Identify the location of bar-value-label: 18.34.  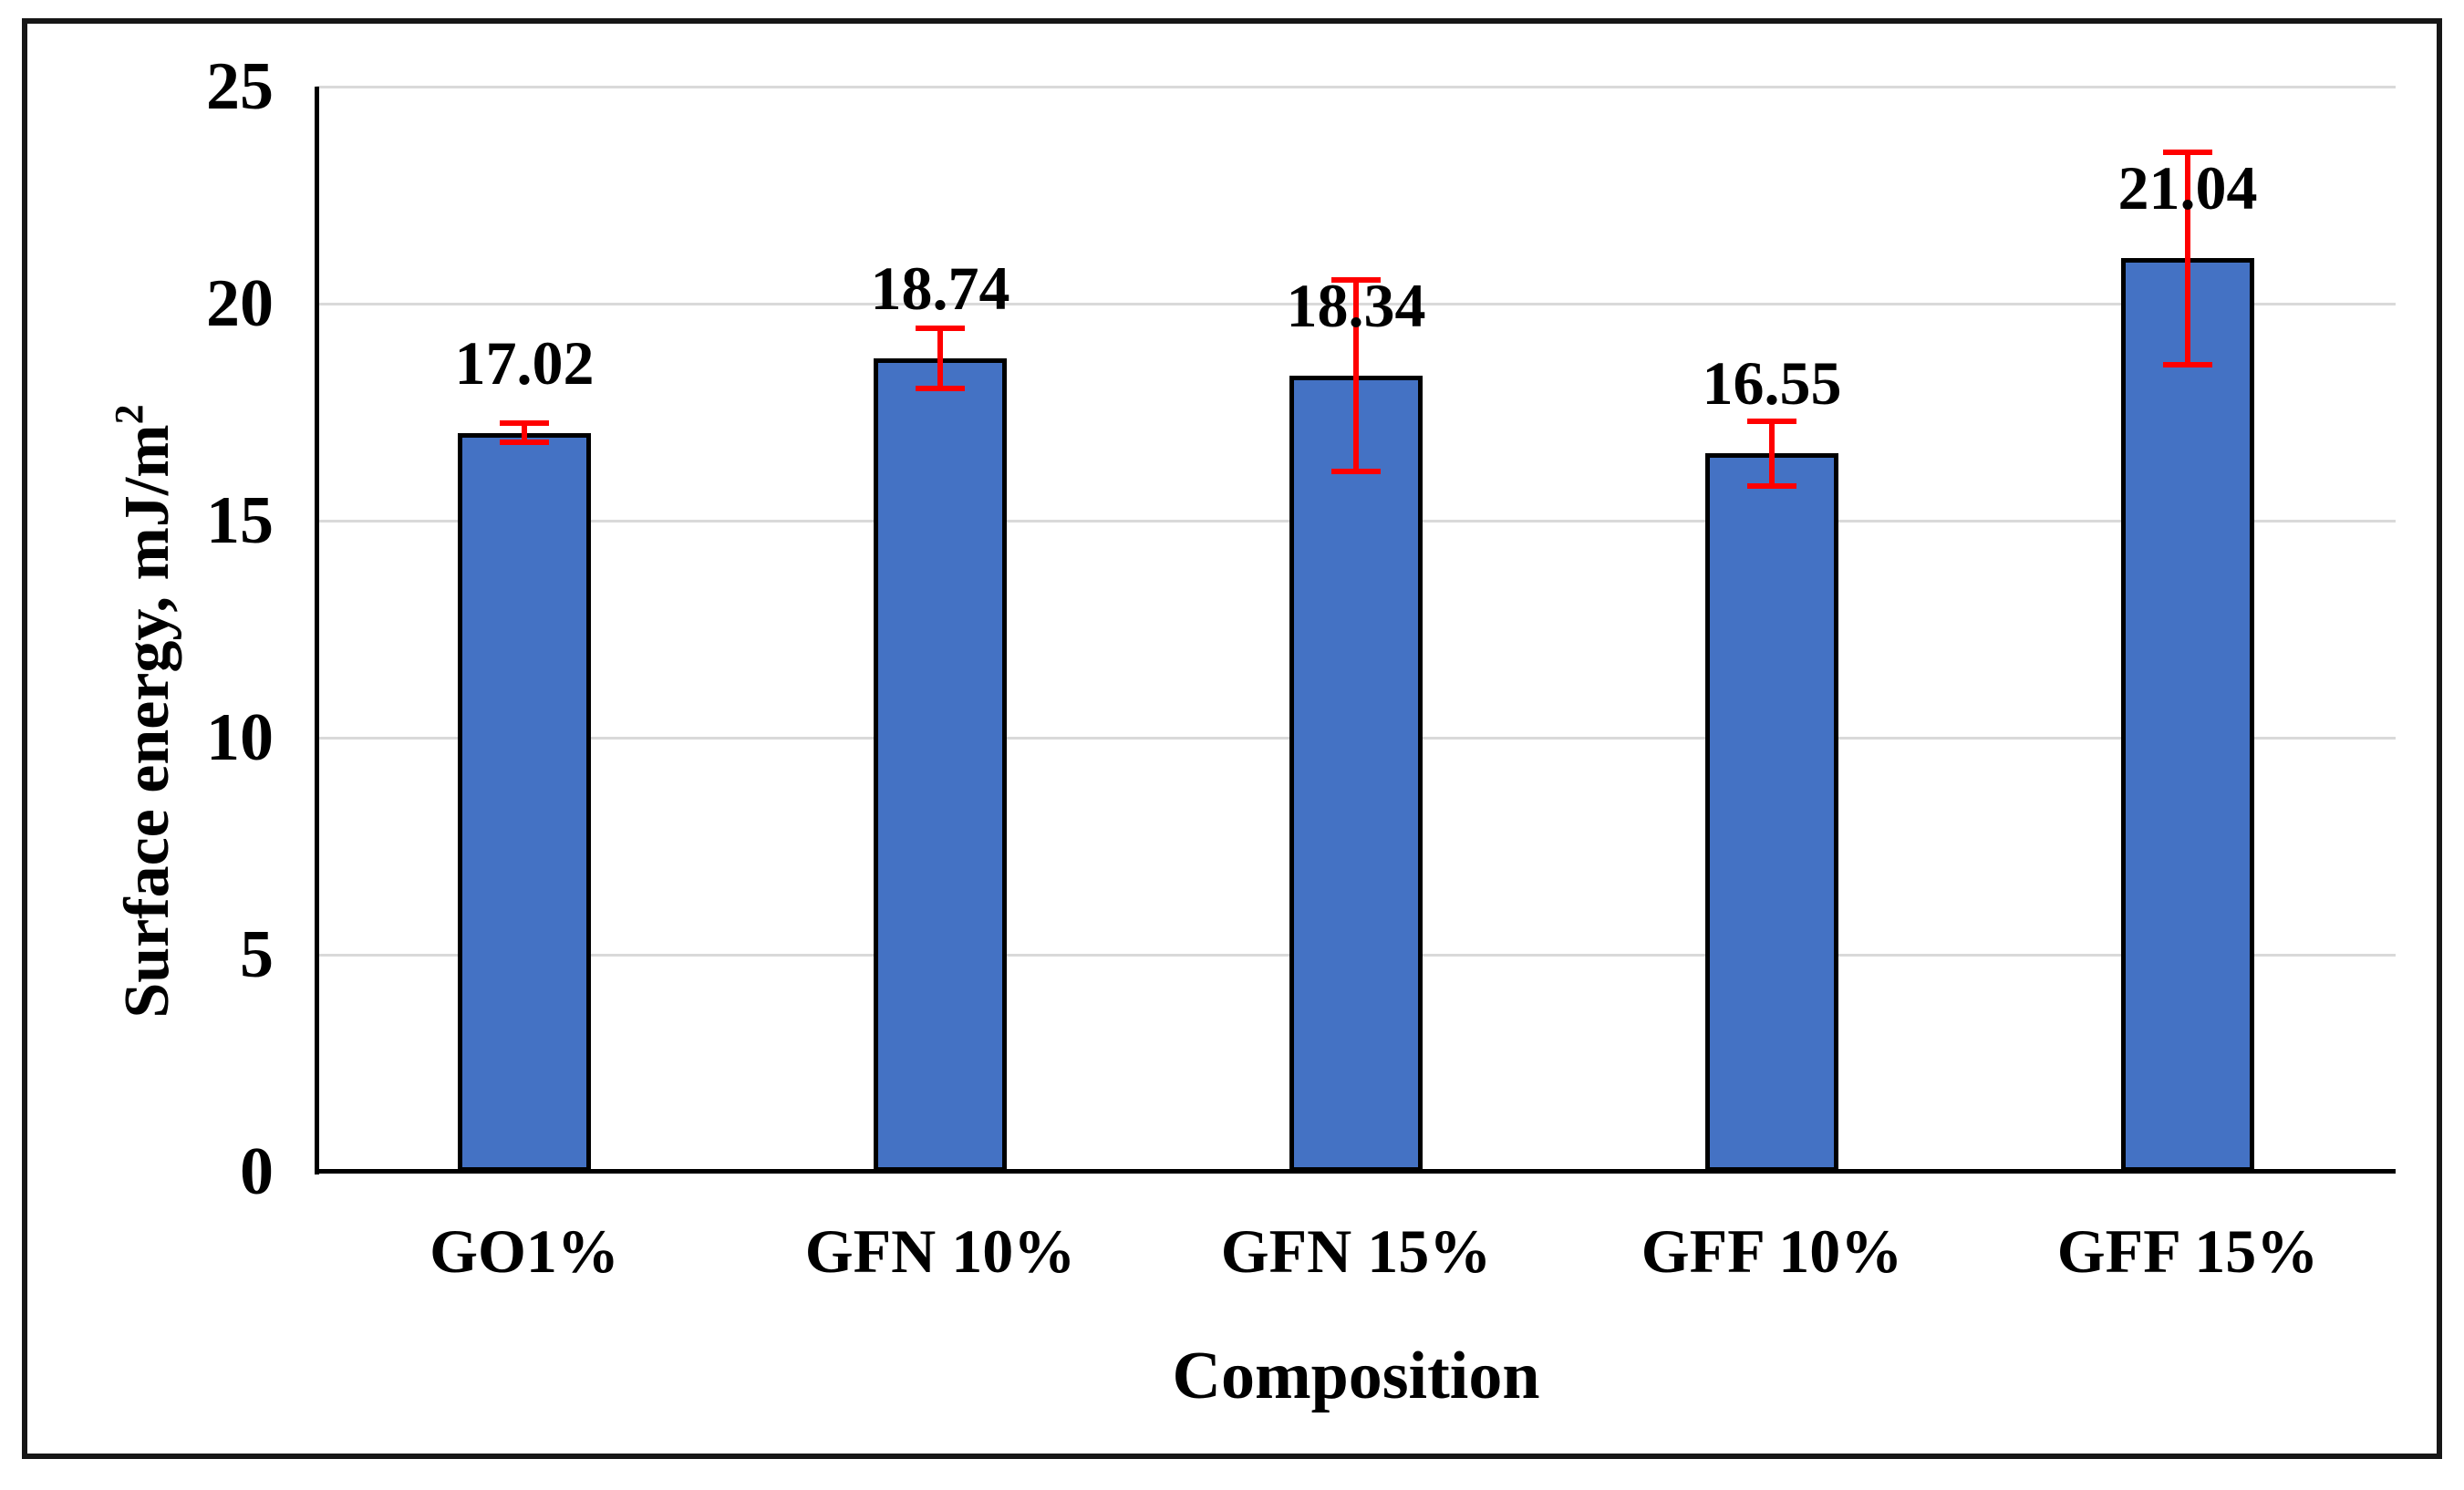
(1356, 306).